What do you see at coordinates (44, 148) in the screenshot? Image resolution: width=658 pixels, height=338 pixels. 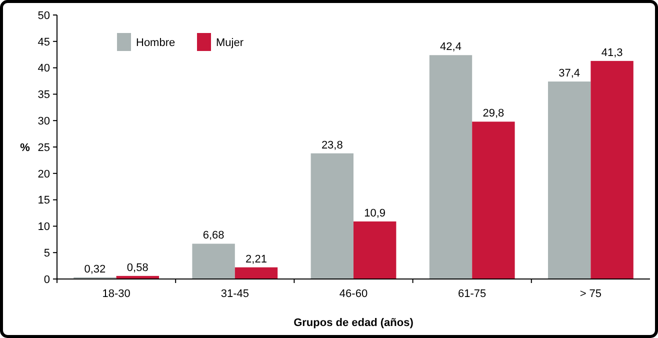 I see `y-tick-label: 25` at bounding box center [44, 148].